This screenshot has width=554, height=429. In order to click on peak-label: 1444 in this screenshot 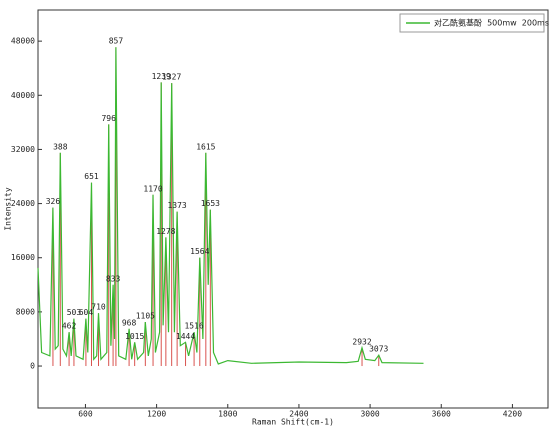, I will do `click(185, 336)`.